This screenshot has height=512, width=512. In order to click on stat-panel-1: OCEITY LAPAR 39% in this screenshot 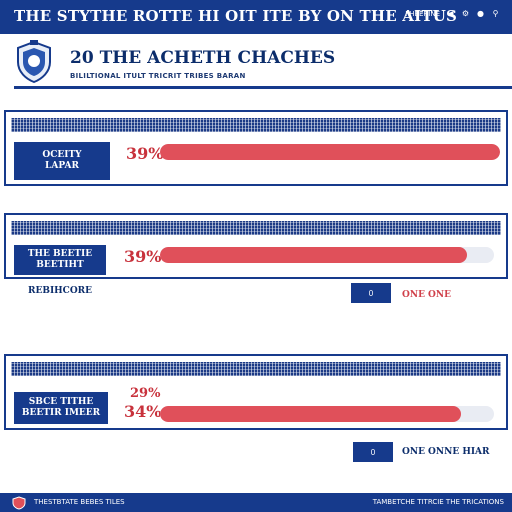, I will do `click(256, 148)`.